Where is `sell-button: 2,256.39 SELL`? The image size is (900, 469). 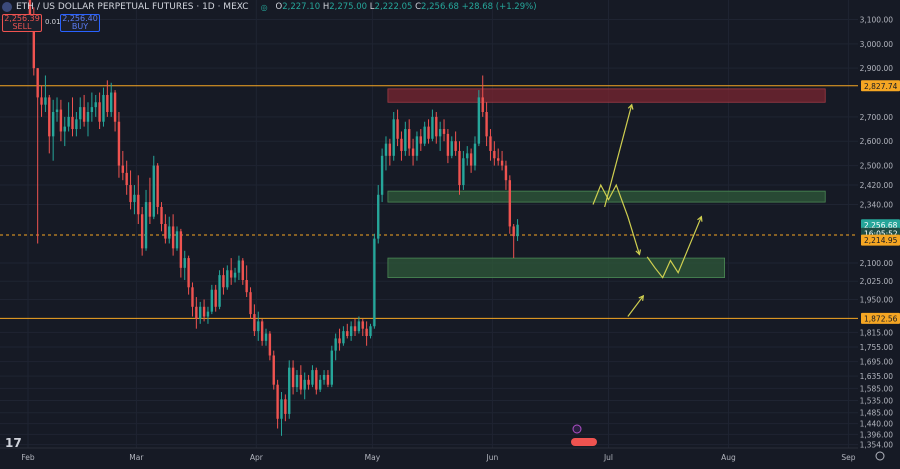 sell-button: 2,256.39 SELL is located at coordinates (22, 23).